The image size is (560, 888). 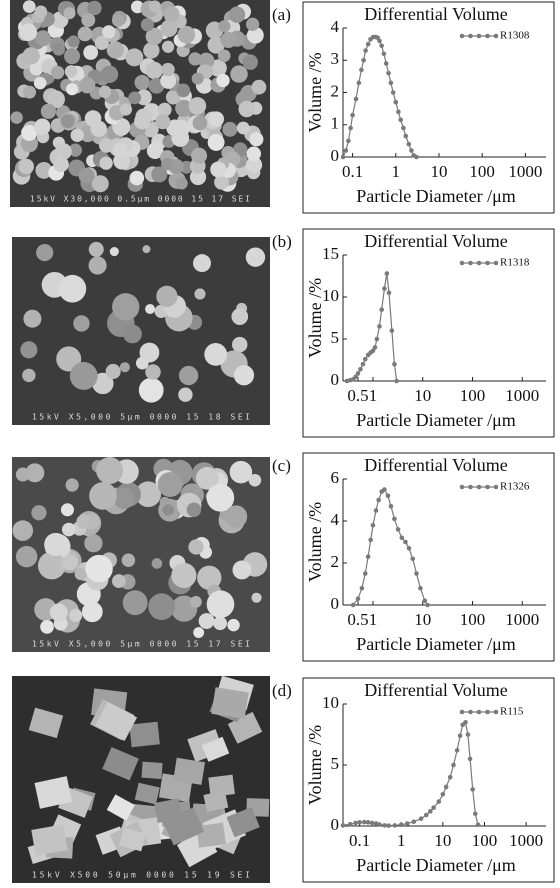 I want to click on x-tick-label: 10, so click(x=442, y=840).